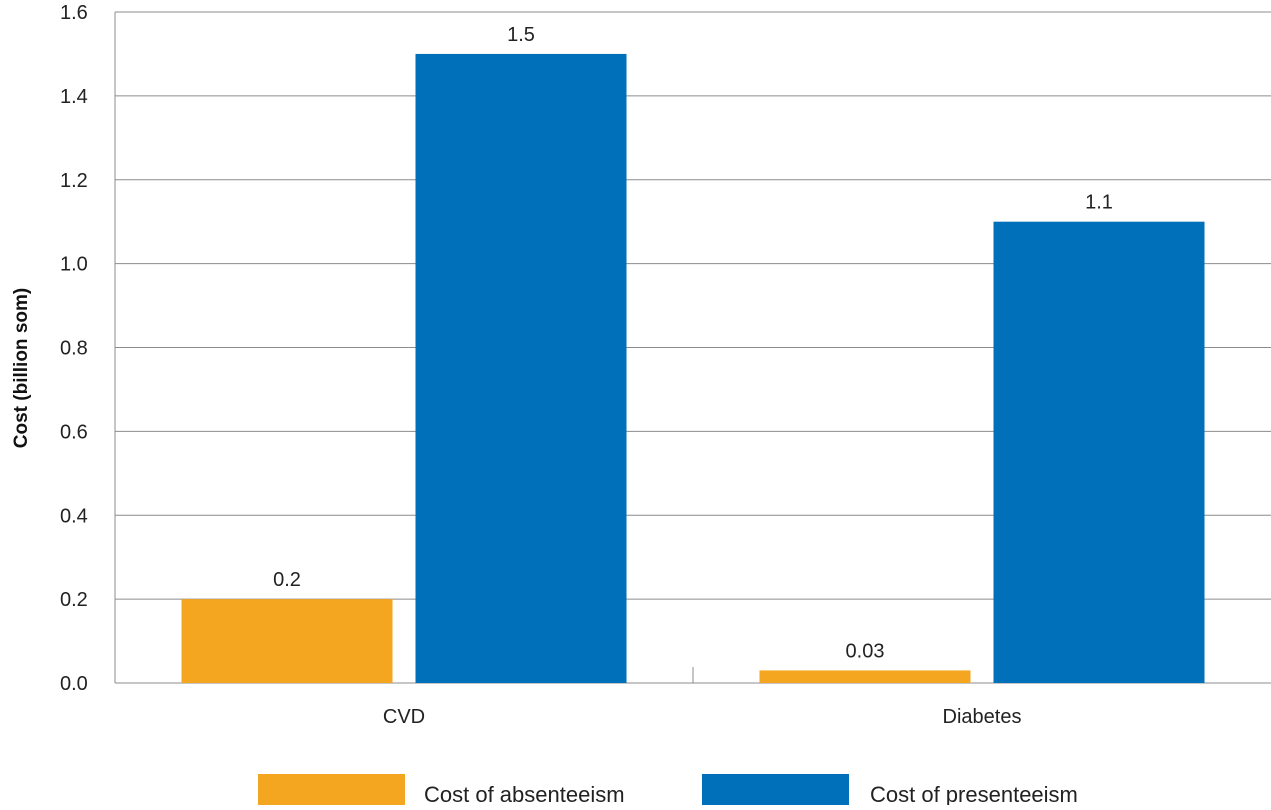 The image size is (1271, 810). What do you see at coordinates (287, 580) in the screenshot?
I see `data-label: 0.2` at bounding box center [287, 580].